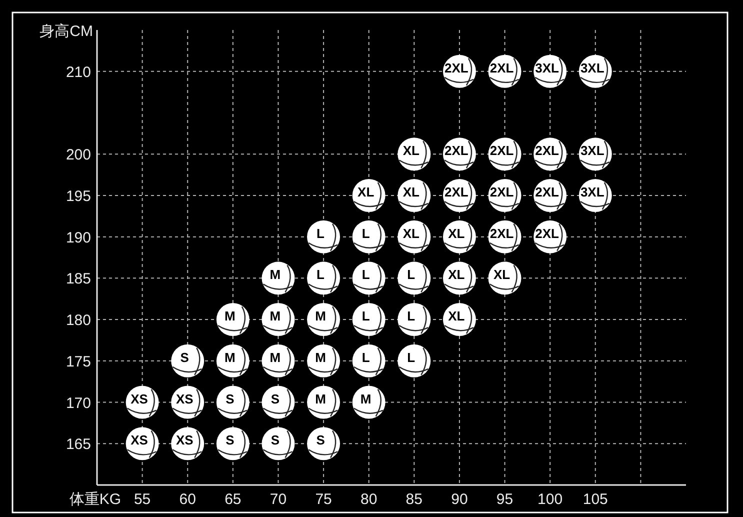 This screenshot has width=743, height=517. Describe the element at coordinates (78, 361) in the screenshot. I see `y-tick-label: 175` at that location.